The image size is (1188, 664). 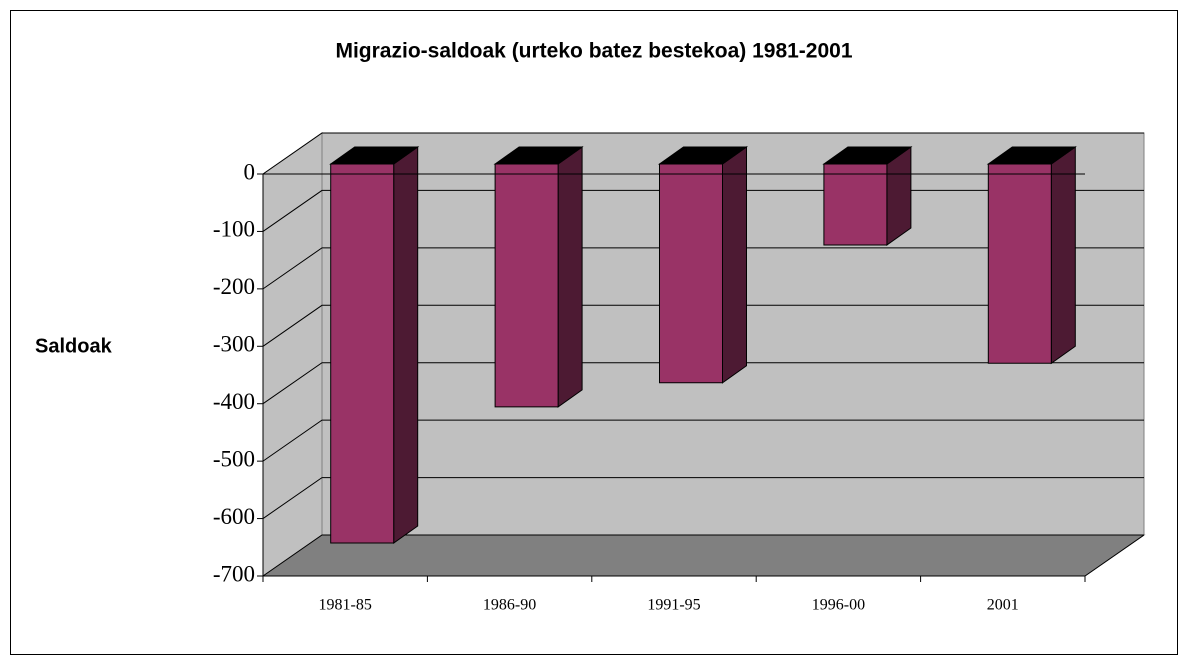 What do you see at coordinates (838, 605) in the screenshot?
I see `x-tick-label: 1996-00` at bounding box center [838, 605].